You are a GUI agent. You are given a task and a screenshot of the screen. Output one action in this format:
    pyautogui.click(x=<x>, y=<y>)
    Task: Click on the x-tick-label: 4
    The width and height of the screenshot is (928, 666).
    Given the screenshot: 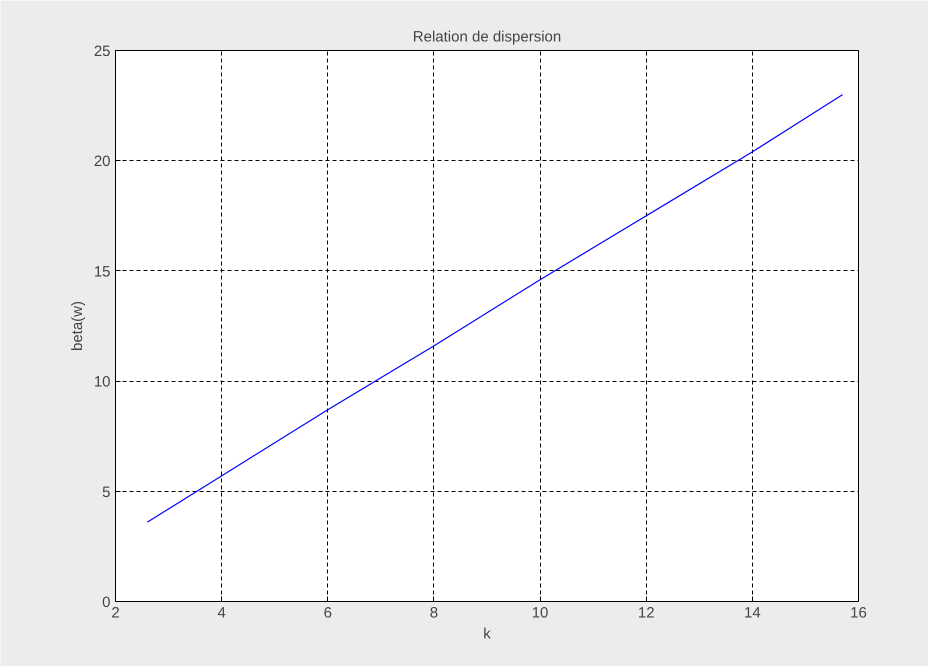 What is the action you would take?
    pyautogui.click(x=221, y=613)
    